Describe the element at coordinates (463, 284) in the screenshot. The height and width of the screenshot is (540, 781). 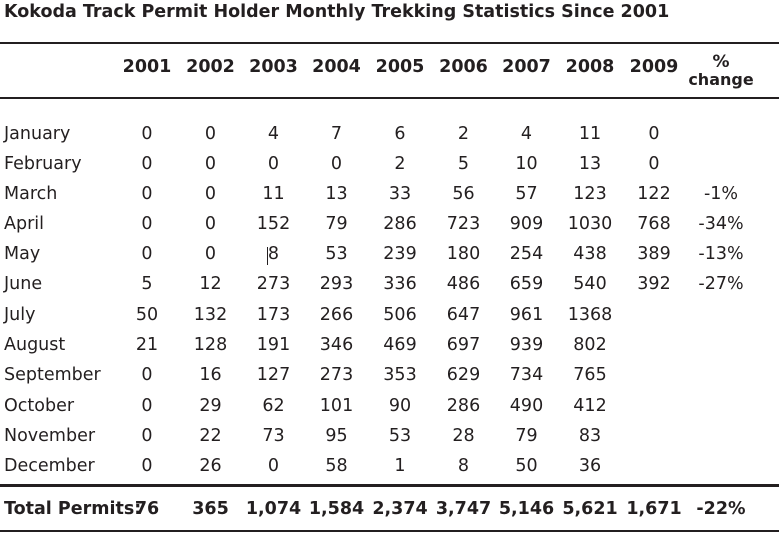
I see `table-cell: 486` at that location.